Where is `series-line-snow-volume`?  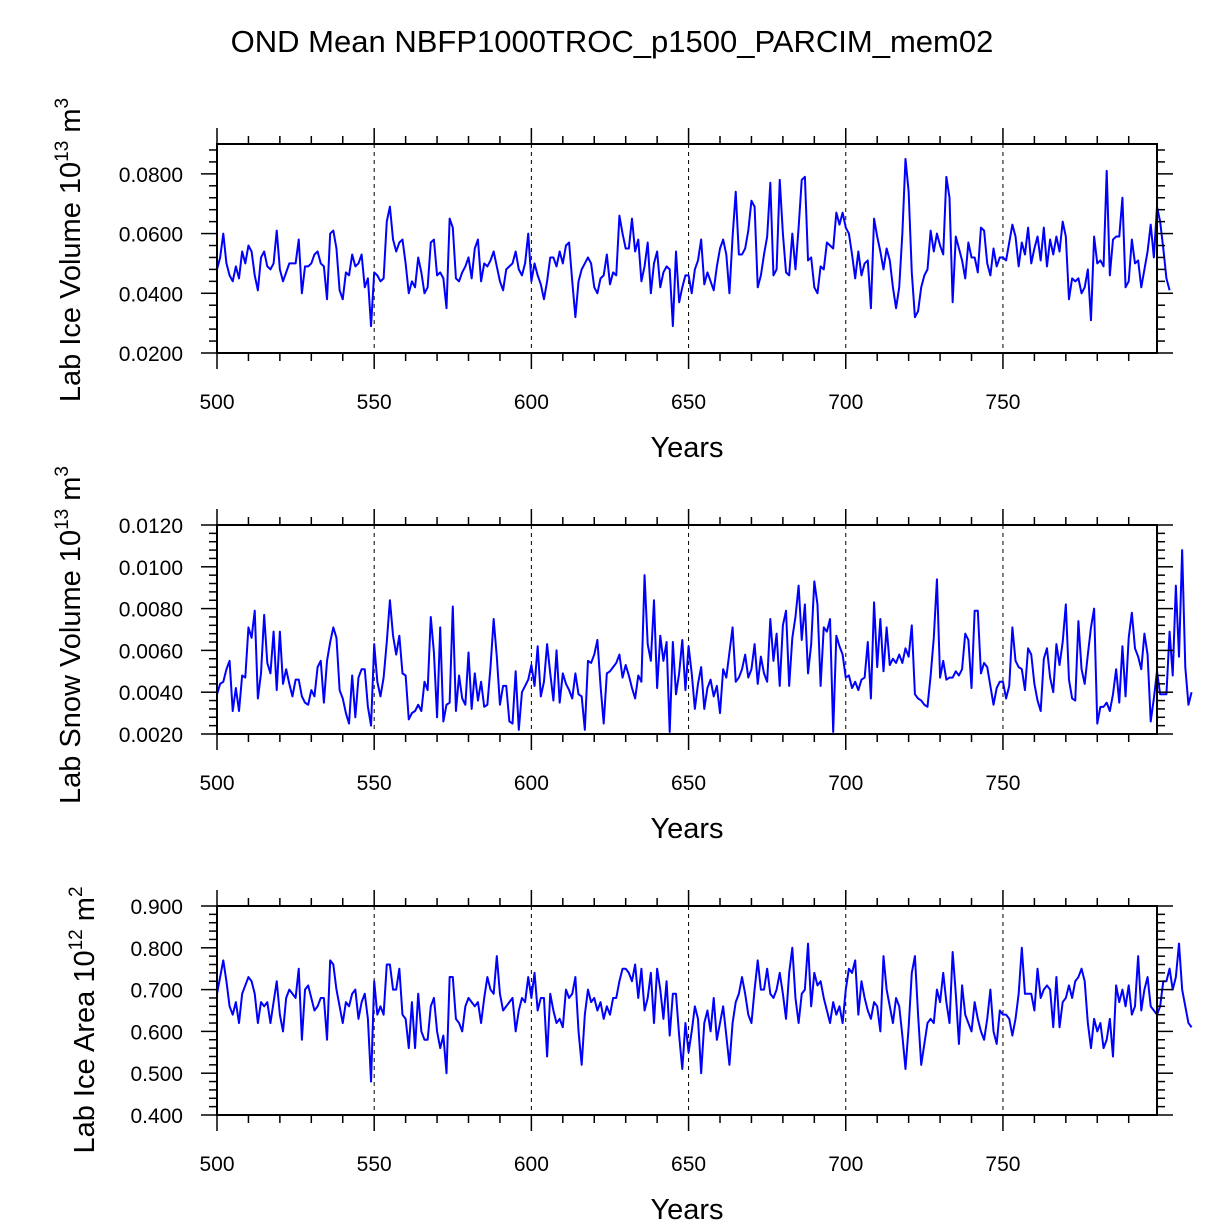 series-line-snow-volume is located at coordinates (704, 641).